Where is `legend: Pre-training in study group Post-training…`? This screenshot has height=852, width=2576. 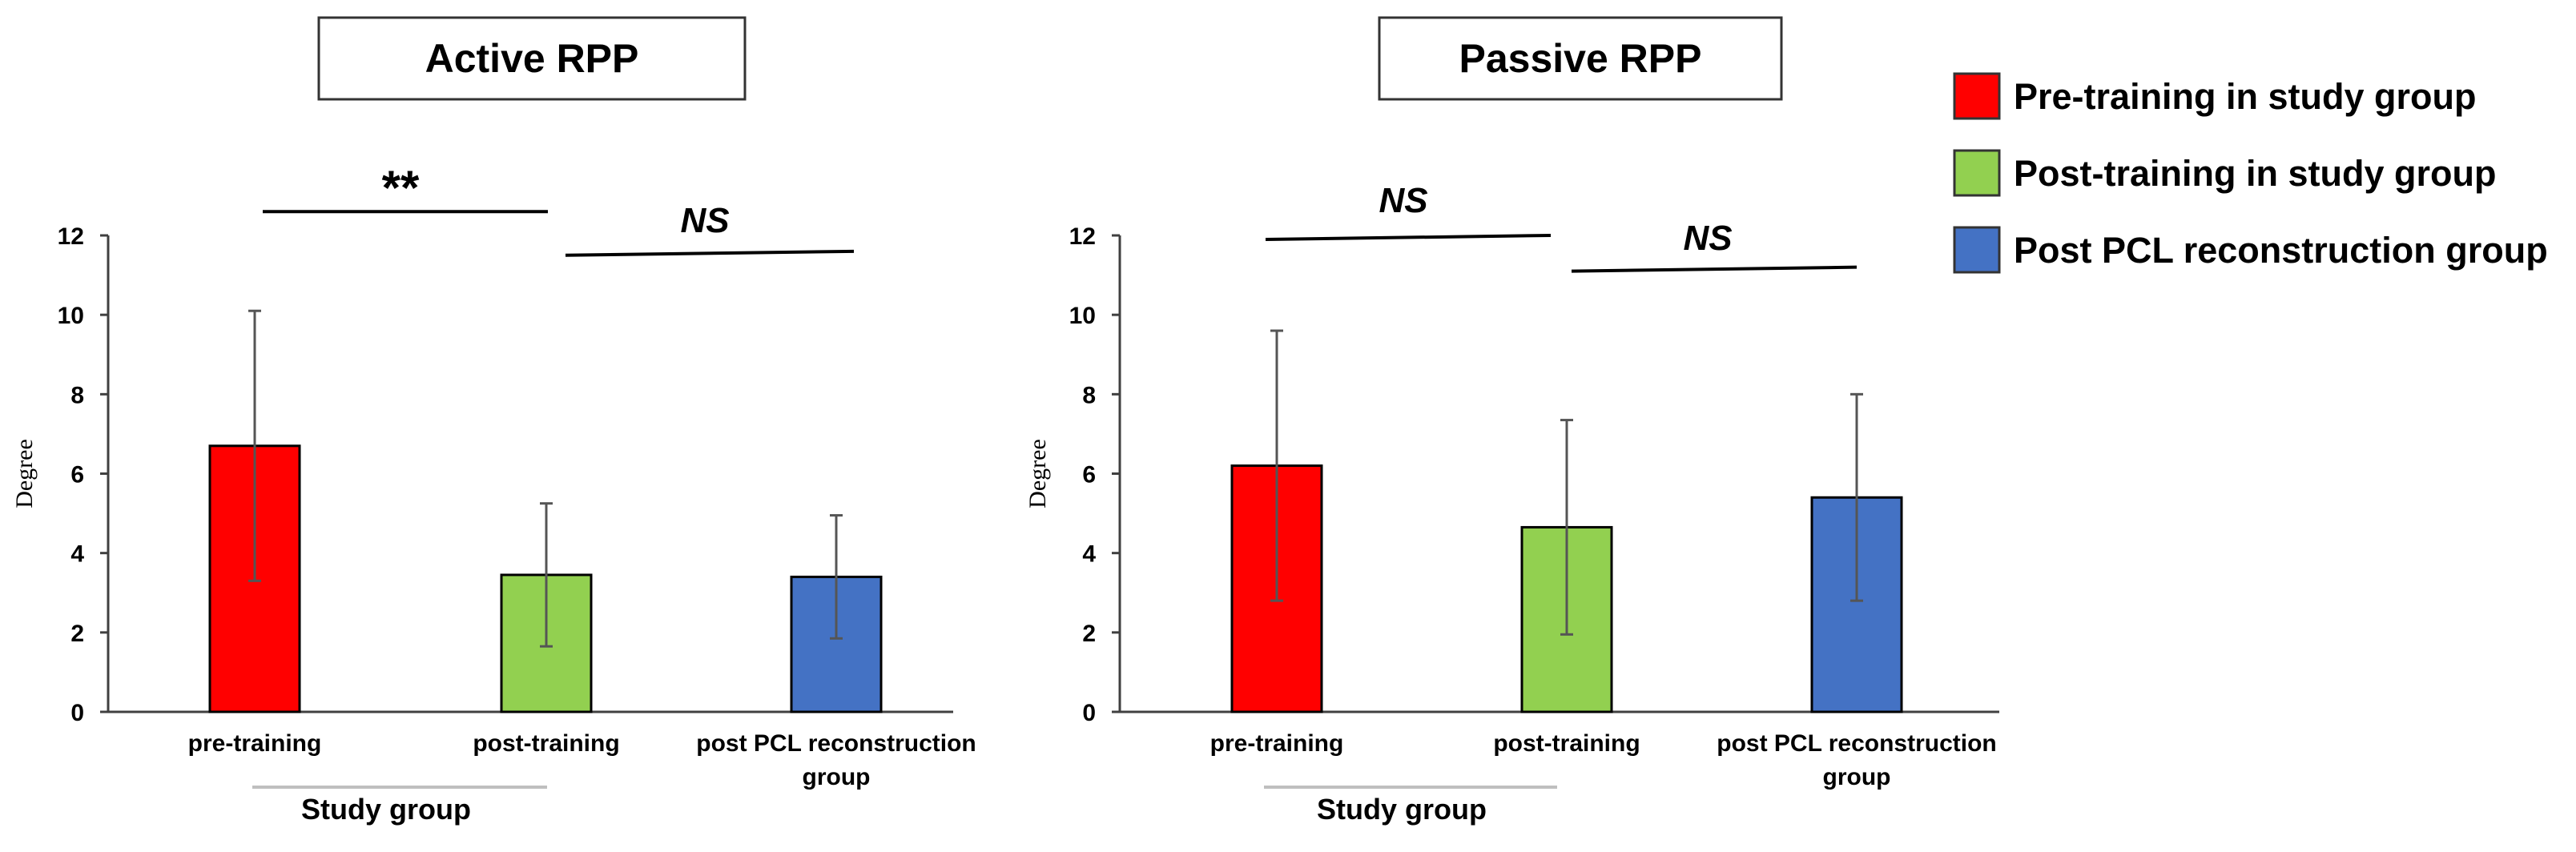 legend: Pre-training in study group Post-training… is located at coordinates (2251, 173).